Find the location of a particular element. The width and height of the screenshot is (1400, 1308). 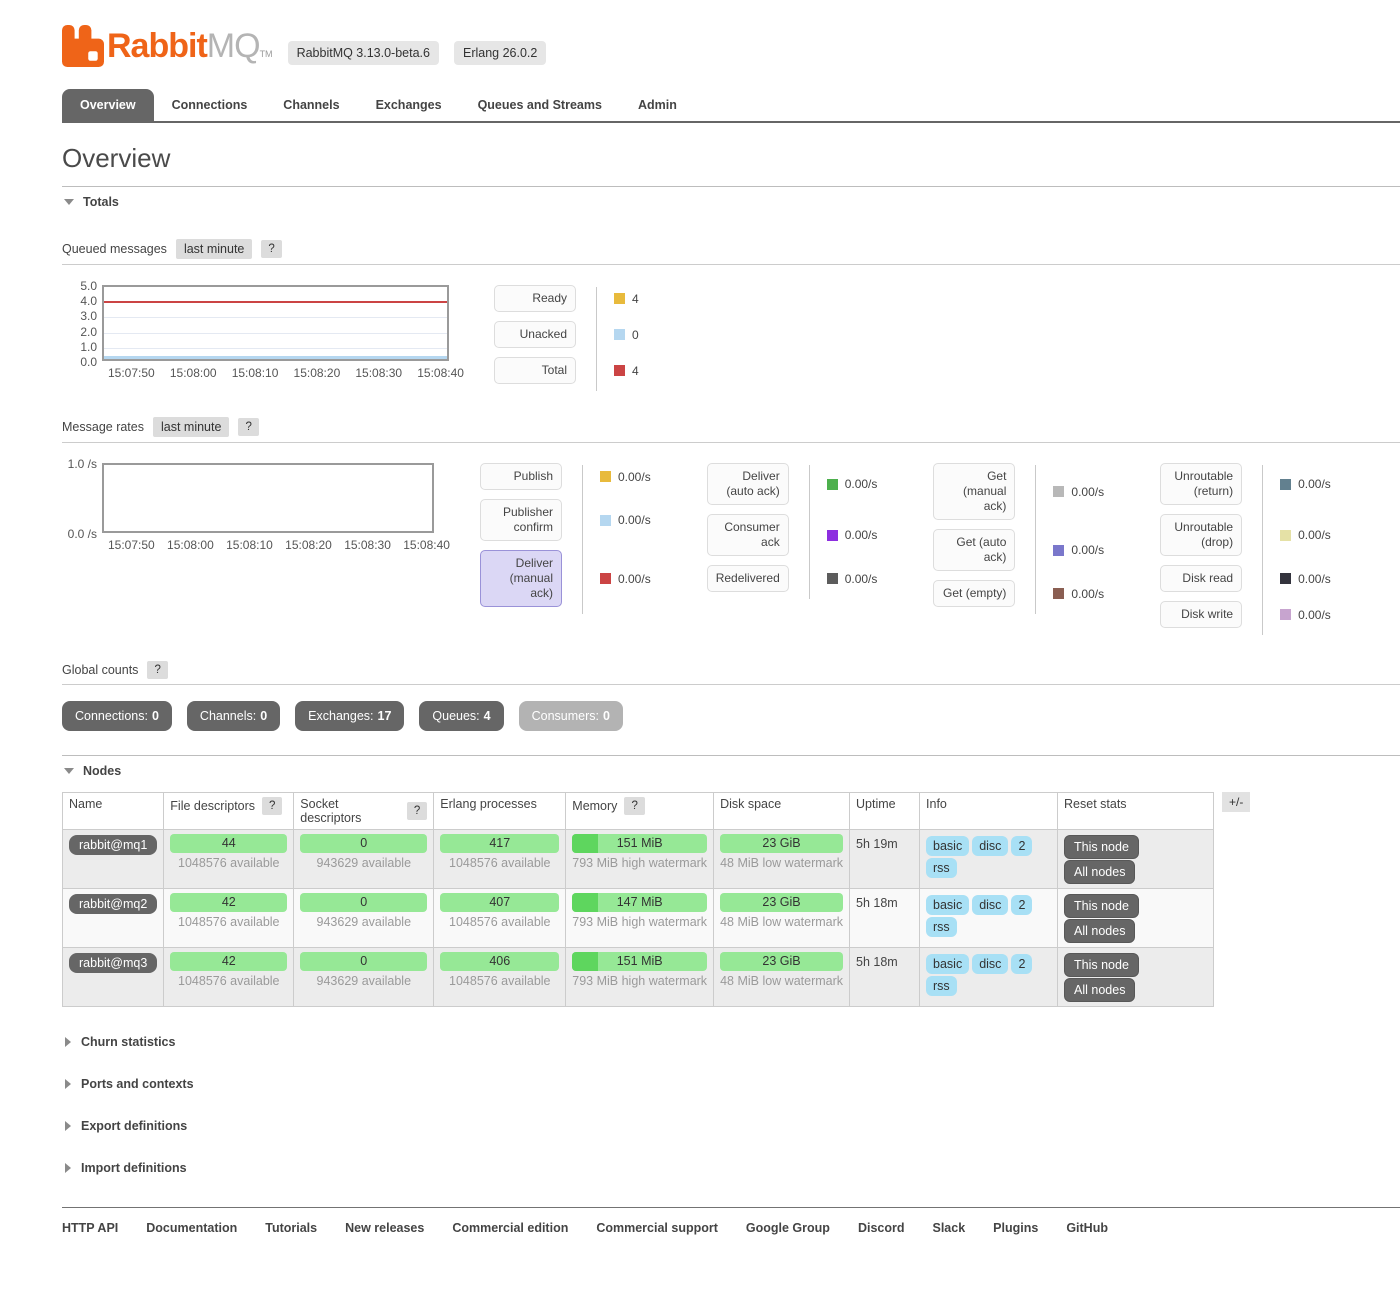

global-counts-help-icon: ? is located at coordinates (157, 670).